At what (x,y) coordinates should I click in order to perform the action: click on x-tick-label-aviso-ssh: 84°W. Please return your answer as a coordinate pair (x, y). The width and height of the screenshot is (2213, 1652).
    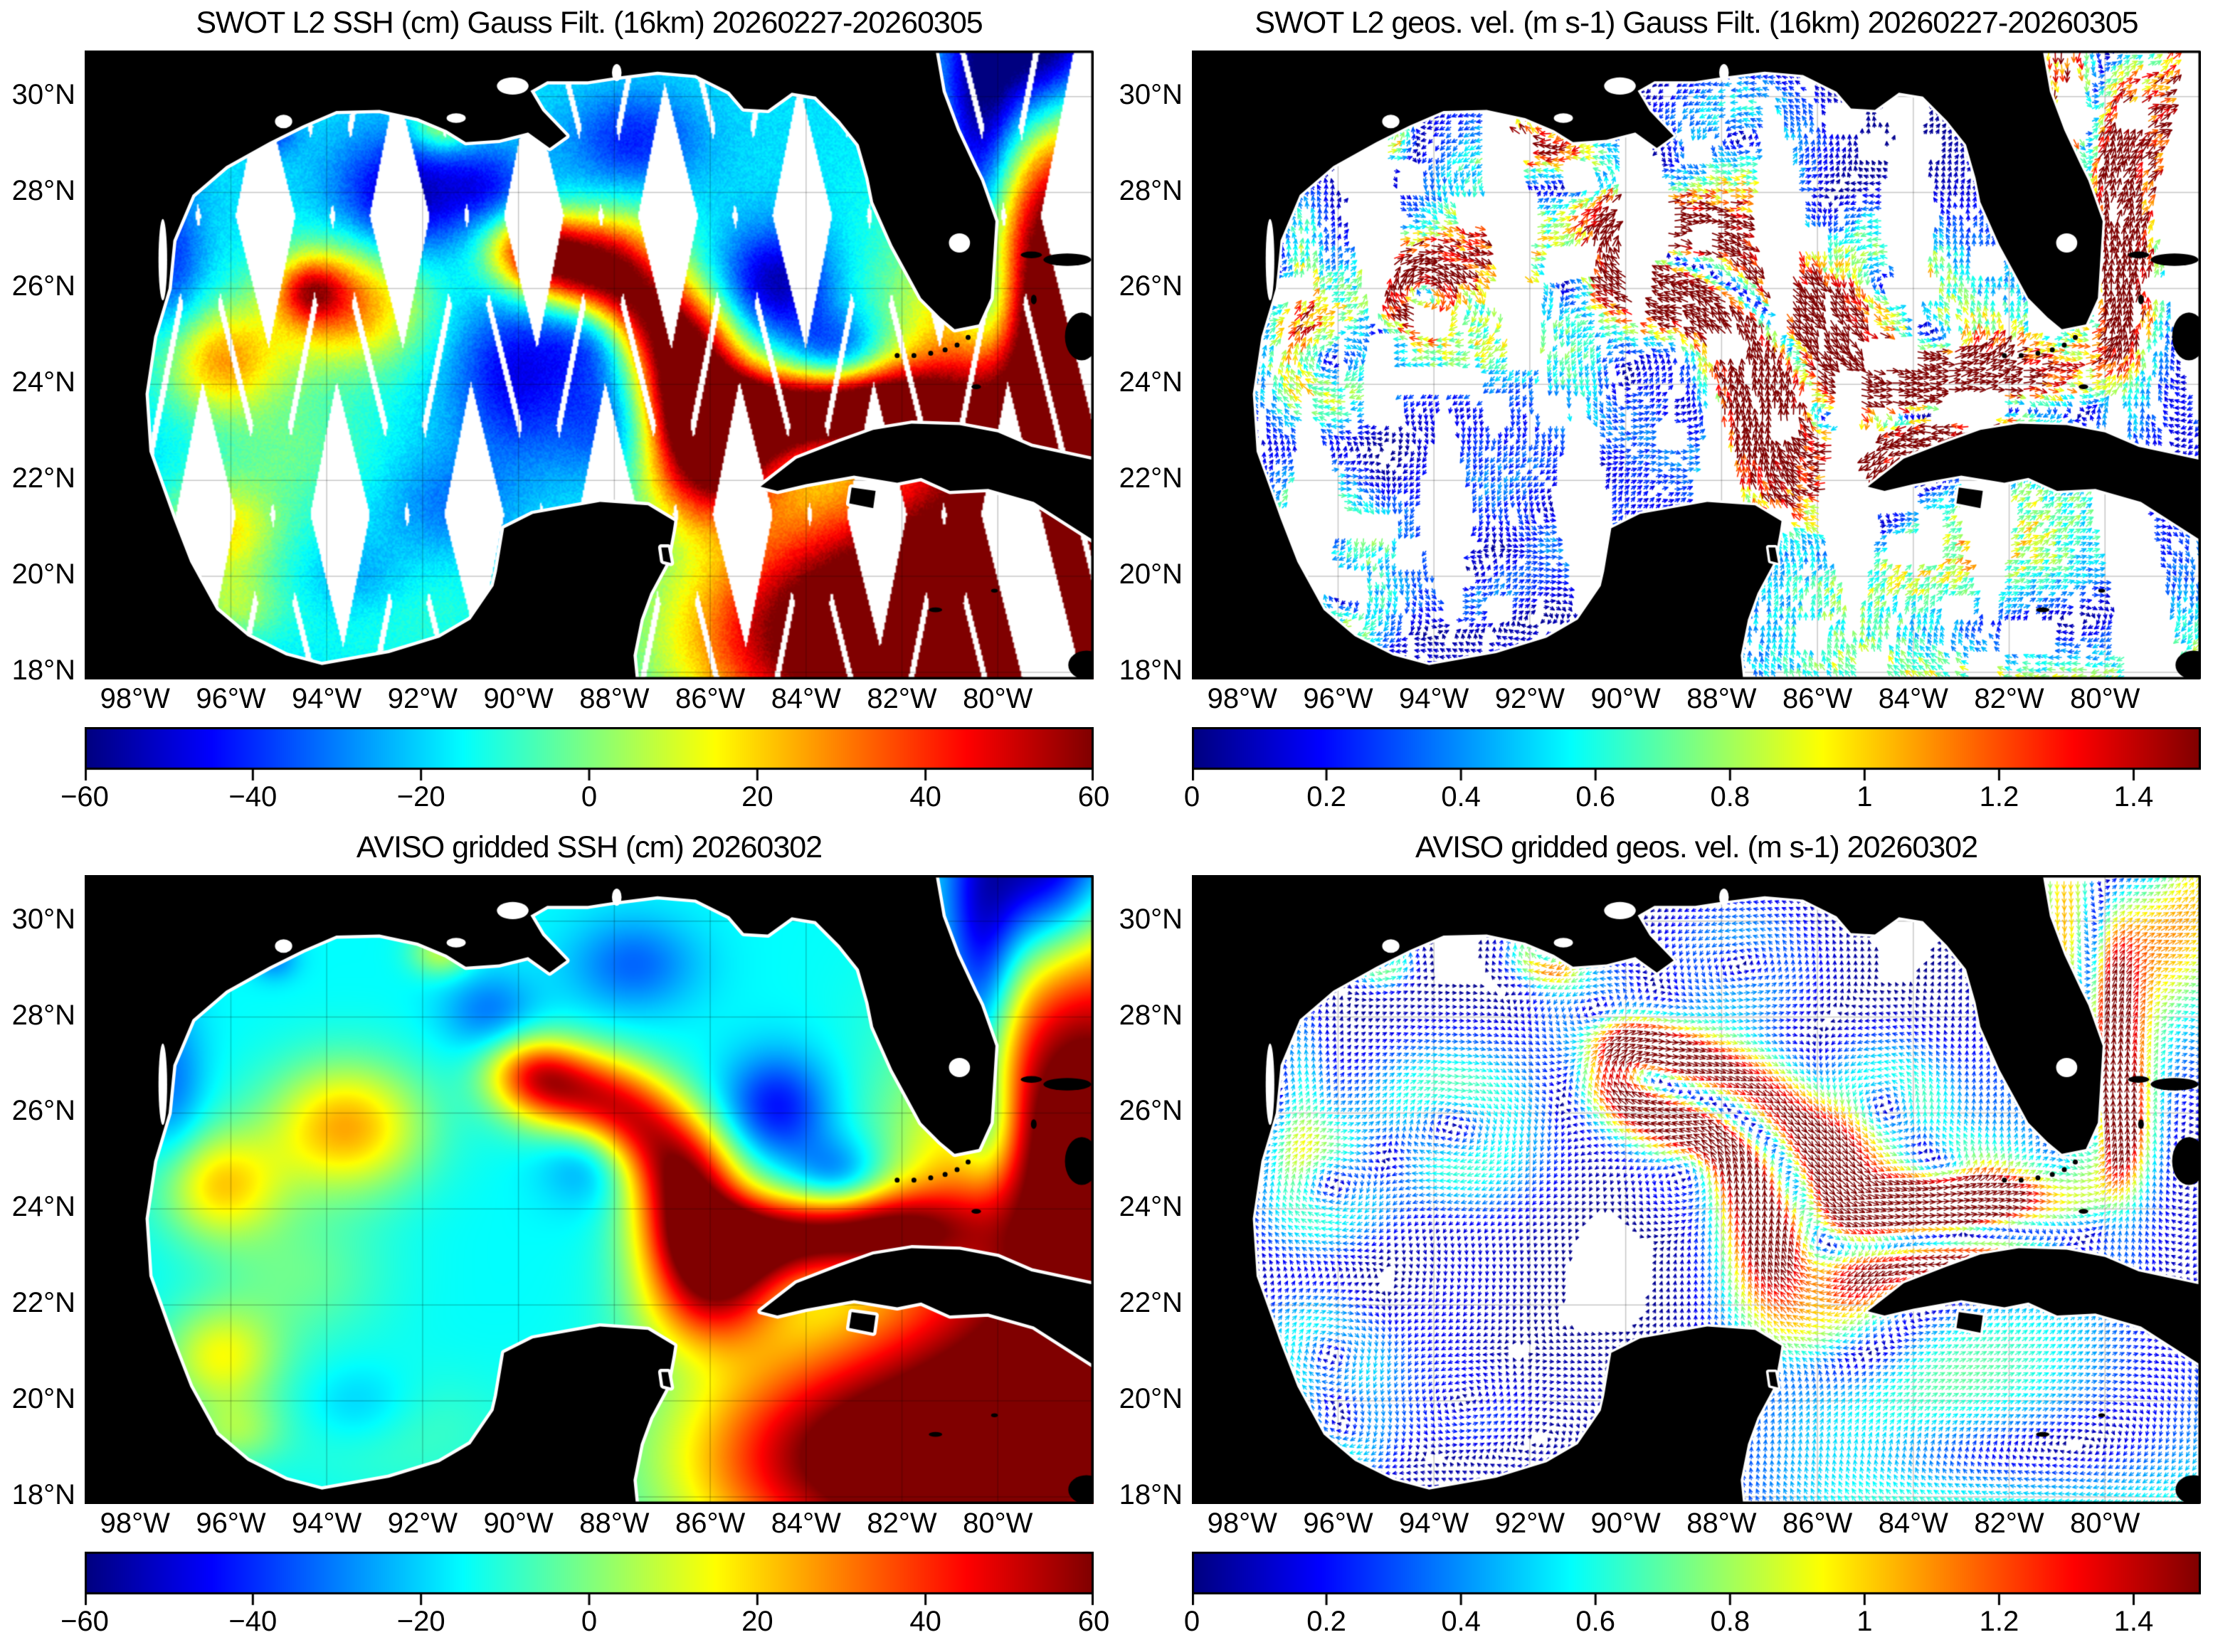
    Looking at the image, I should click on (806, 1523).